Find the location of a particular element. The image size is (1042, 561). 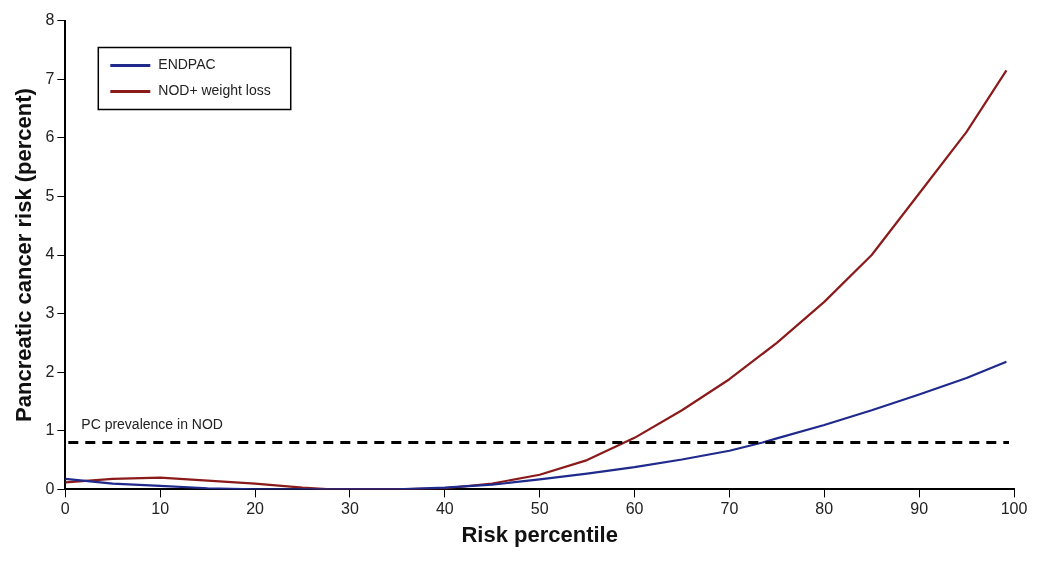

x-tick-label: 20 is located at coordinates (255, 509).